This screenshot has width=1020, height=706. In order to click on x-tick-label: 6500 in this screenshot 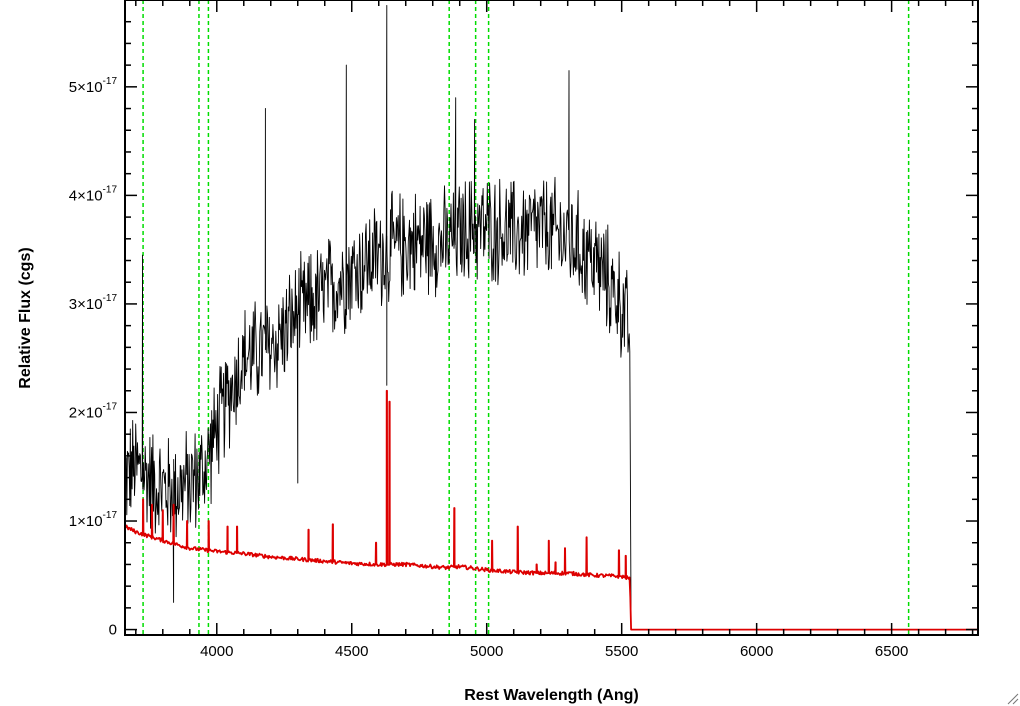, I will do `click(891, 651)`.